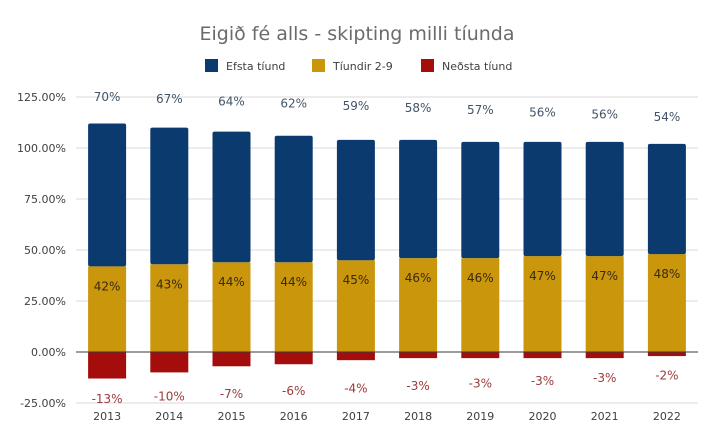 The height and width of the screenshot is (439, 713). What do you see at coordinates (107, 195) in the screenshot?
I see `bar-2013-efsta` at bounding box center [107, 195].